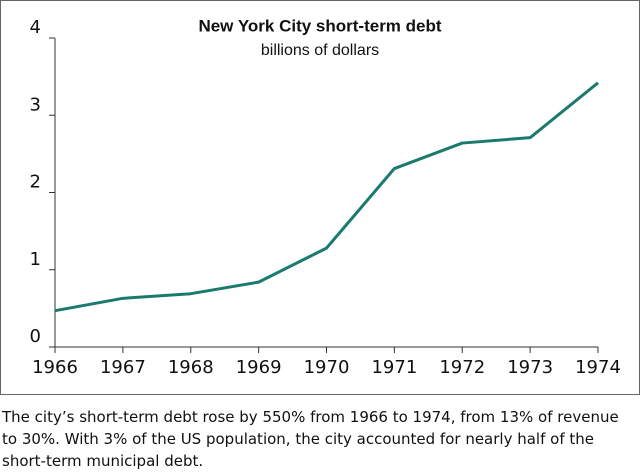 This screenshot has height=472, width=640. Describe the element at coordinates (319, 25) in the screenshot. I see `chart-title: New York City short-term debt` at that location.